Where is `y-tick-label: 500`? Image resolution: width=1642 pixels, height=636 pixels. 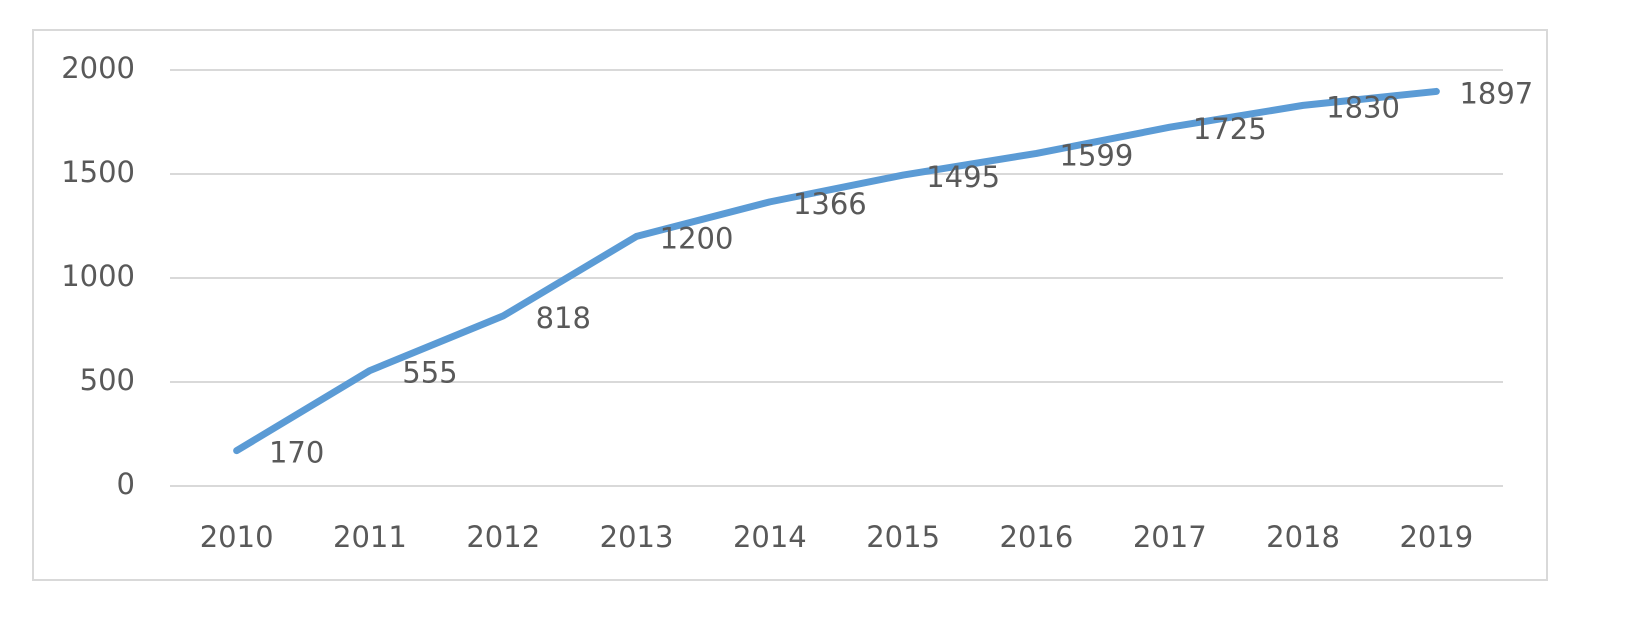 y-tick-label: 500 is located at coordinates (107, 380).